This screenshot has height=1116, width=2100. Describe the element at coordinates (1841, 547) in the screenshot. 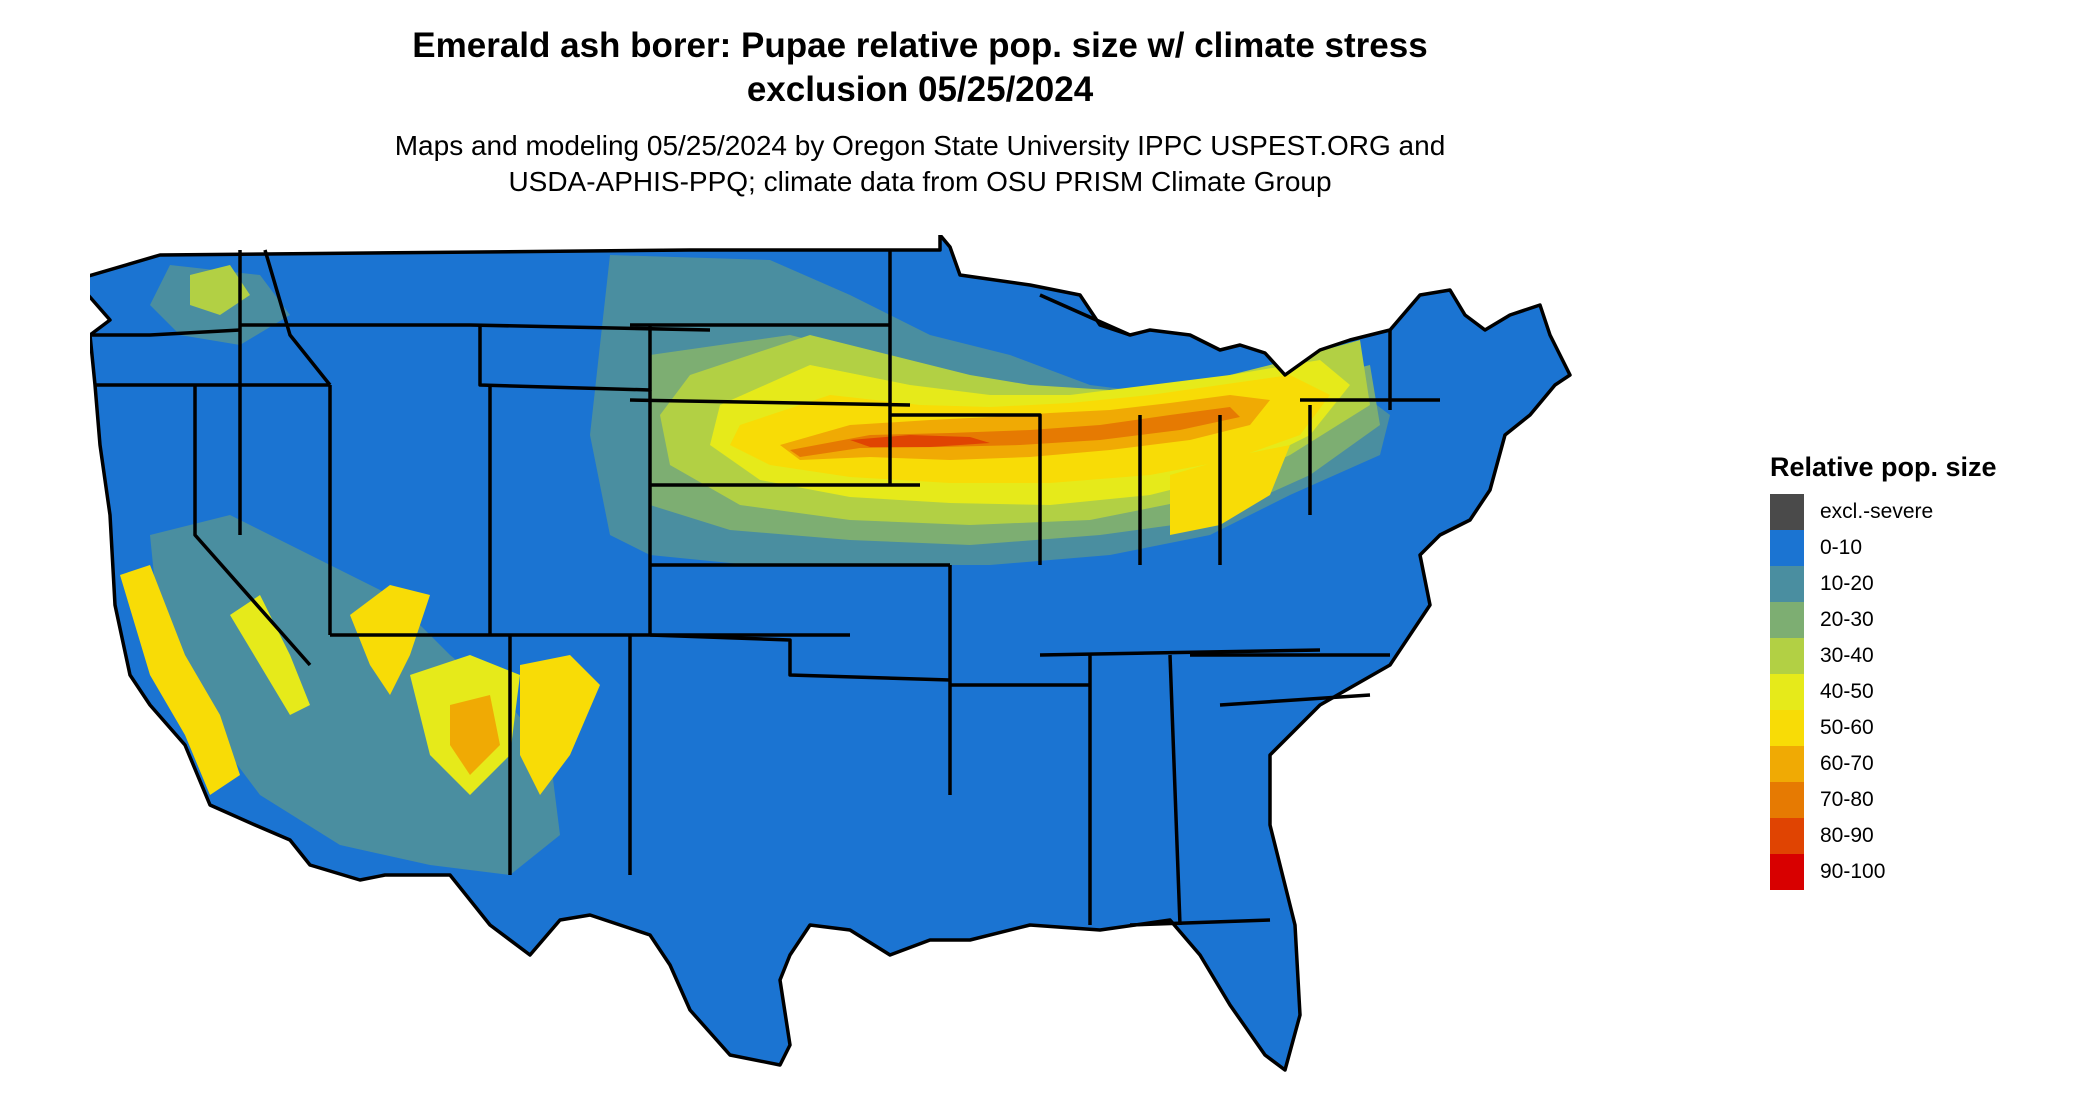

I see `legend-label: 0-10` at that location.